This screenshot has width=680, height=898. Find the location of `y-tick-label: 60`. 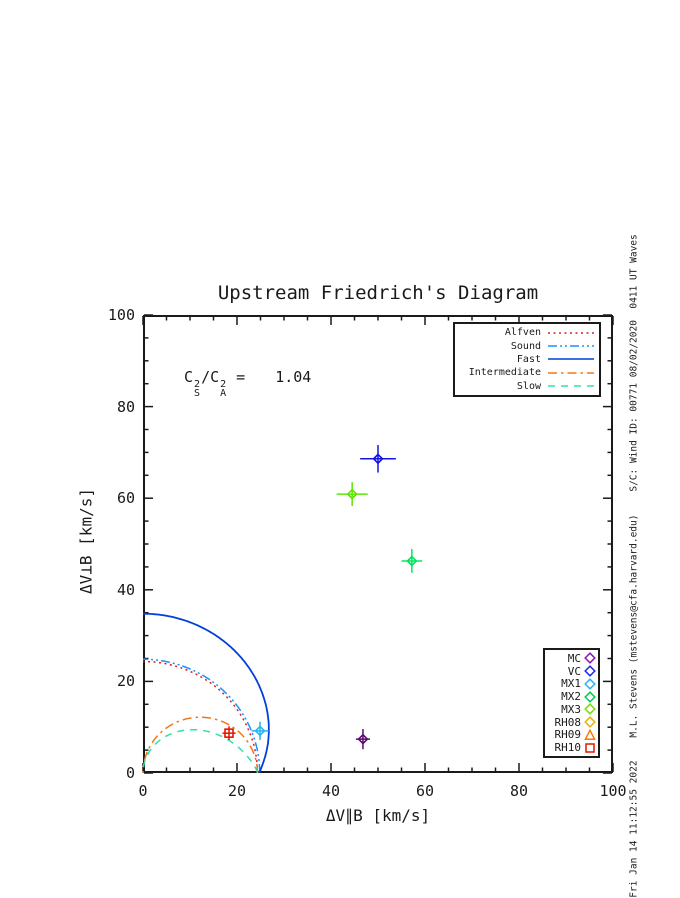

y-tick-label: 60 is located at coordinates (125, 498).